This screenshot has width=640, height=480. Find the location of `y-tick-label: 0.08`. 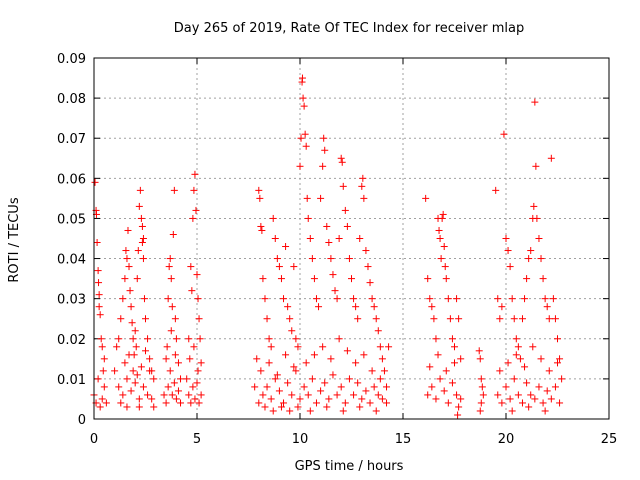

y-tick-label: 0.08 is located at coordinates (71, 99).